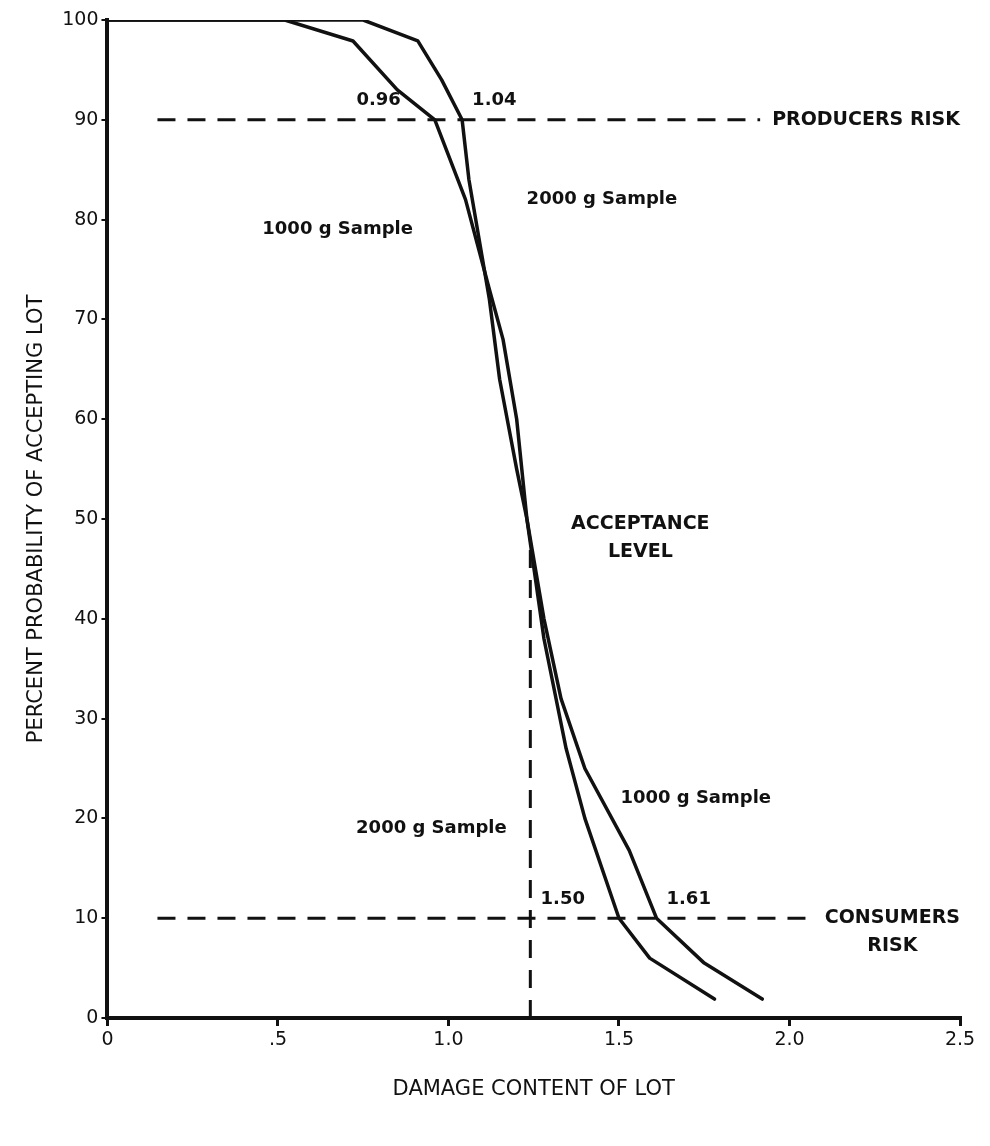 The height and width of the screenshot is (1146, 990). What do you see at coordinates (378, 99) in the screenshot?
I see `annotation: 0.96` at bounding box center [378, 99].